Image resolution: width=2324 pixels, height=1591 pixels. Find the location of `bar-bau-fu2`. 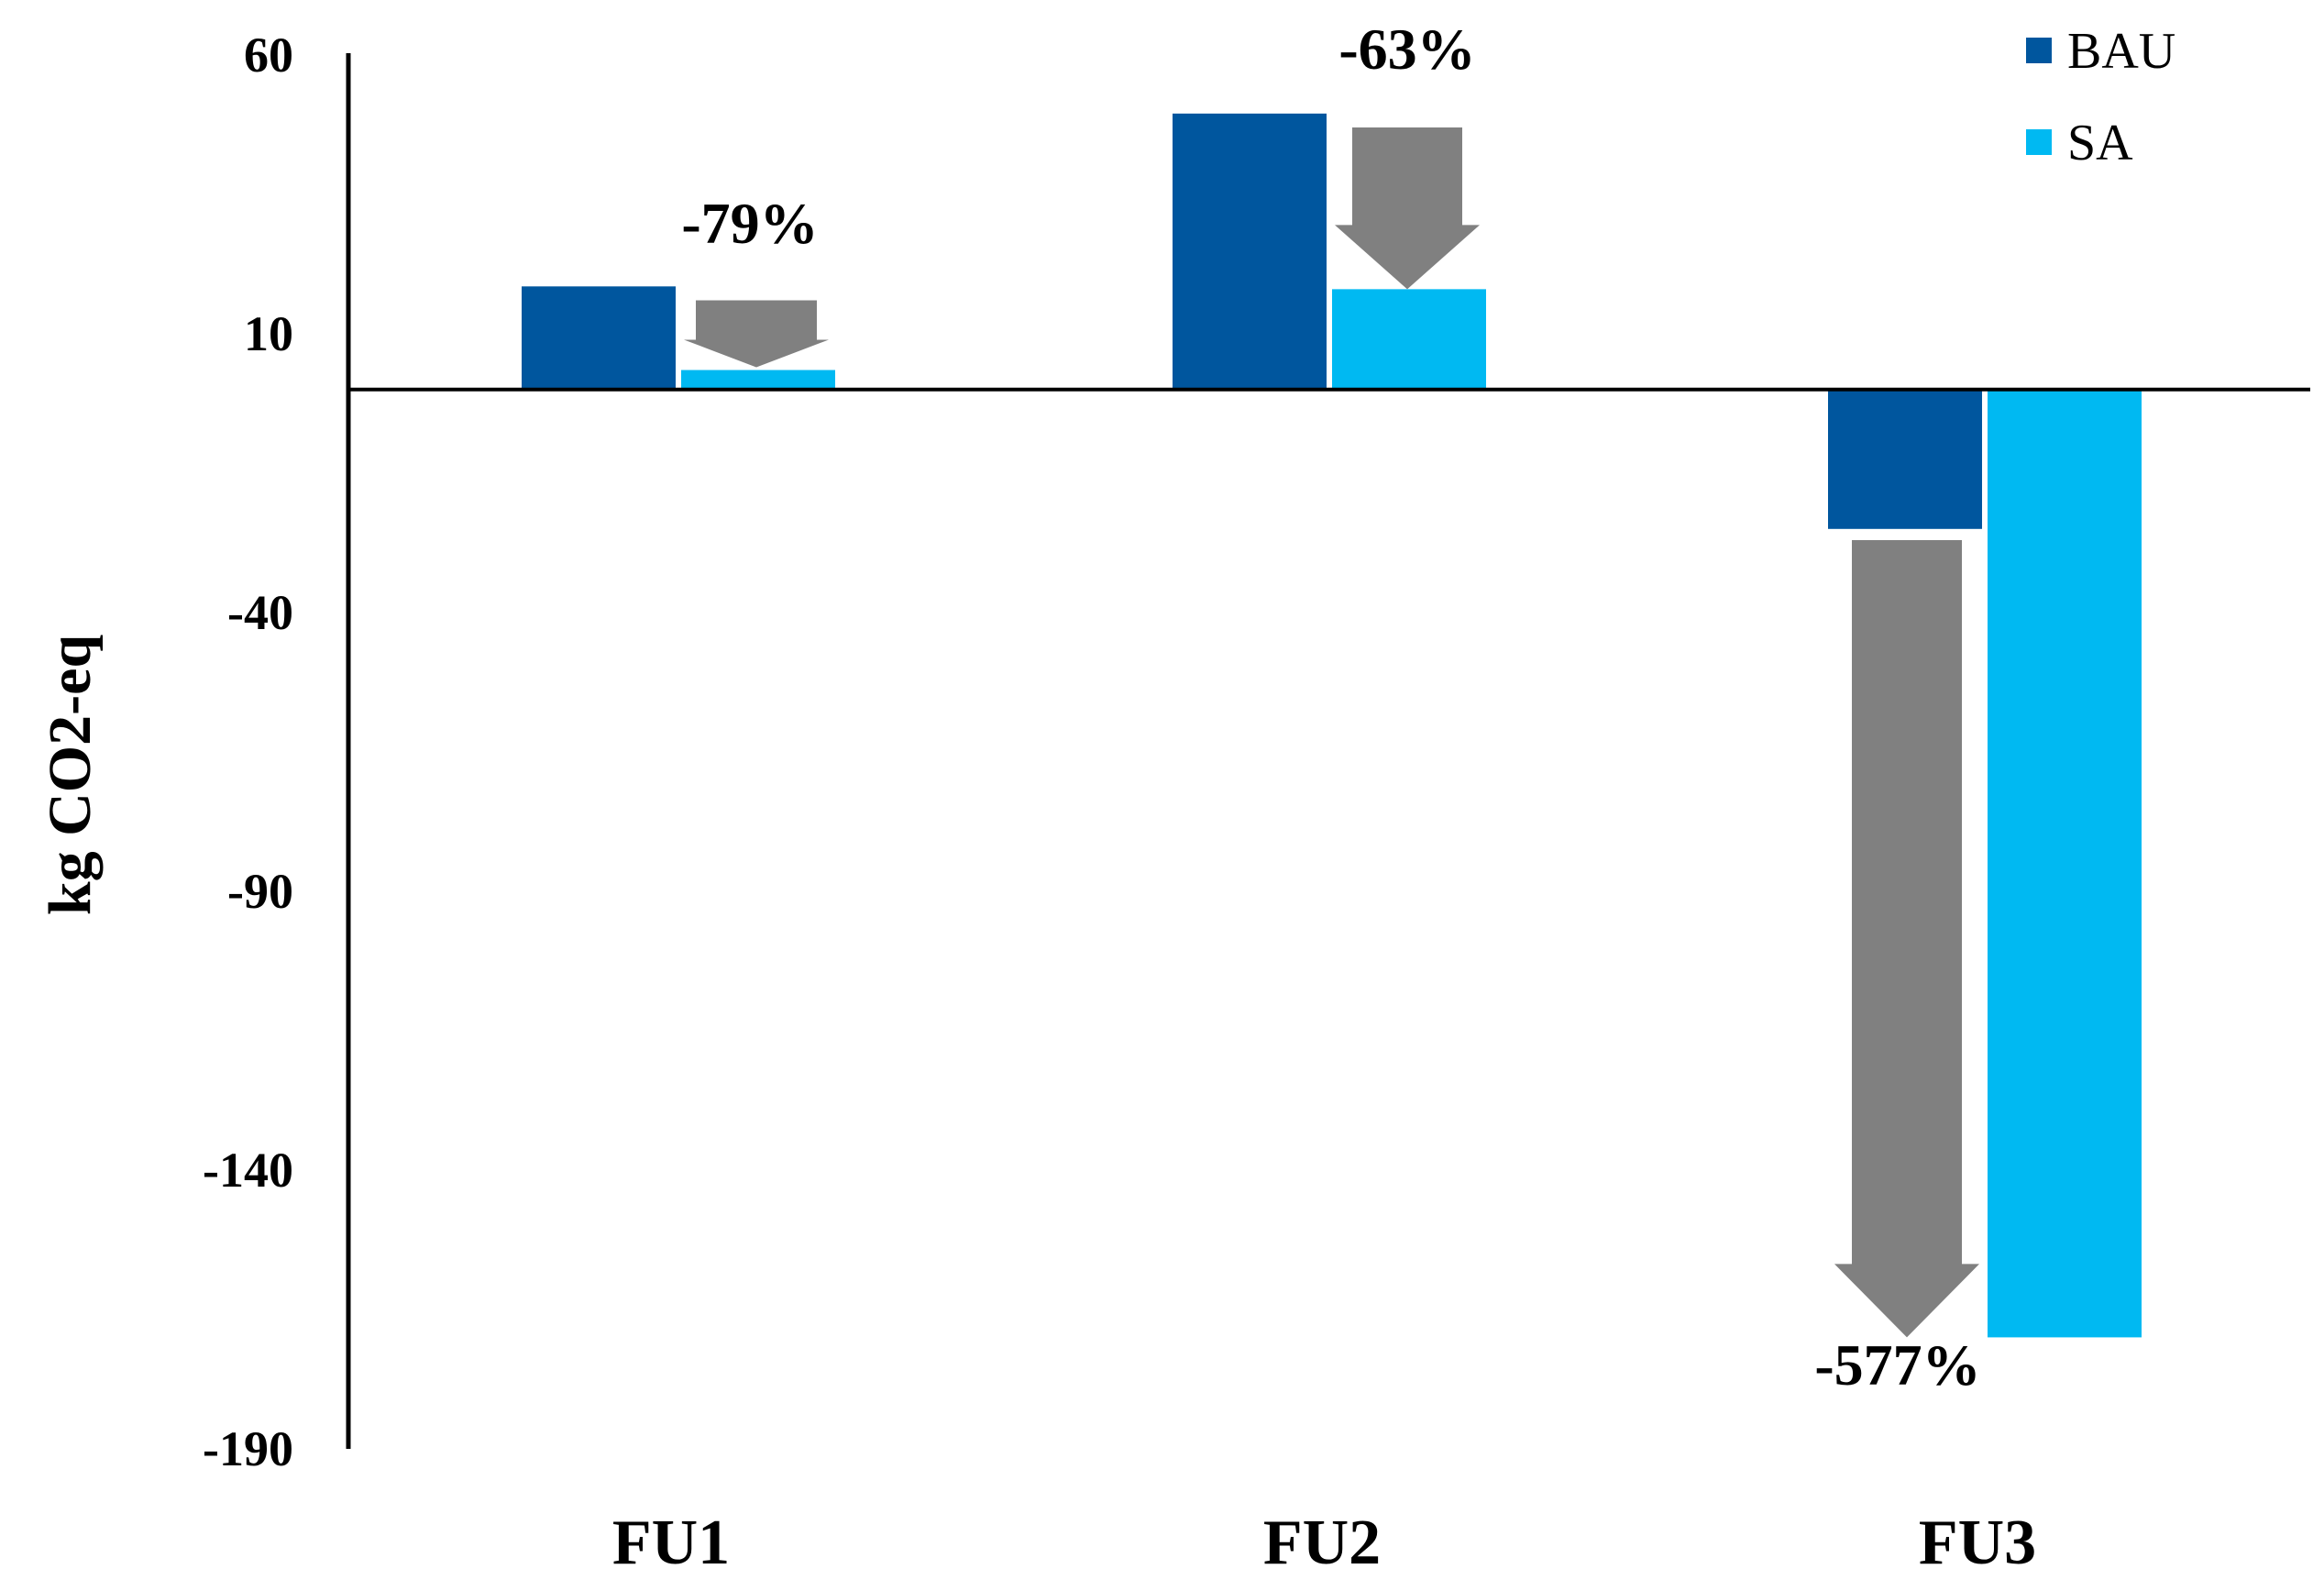

bar-bau-fu2 is located at coordinates (1250, 251).